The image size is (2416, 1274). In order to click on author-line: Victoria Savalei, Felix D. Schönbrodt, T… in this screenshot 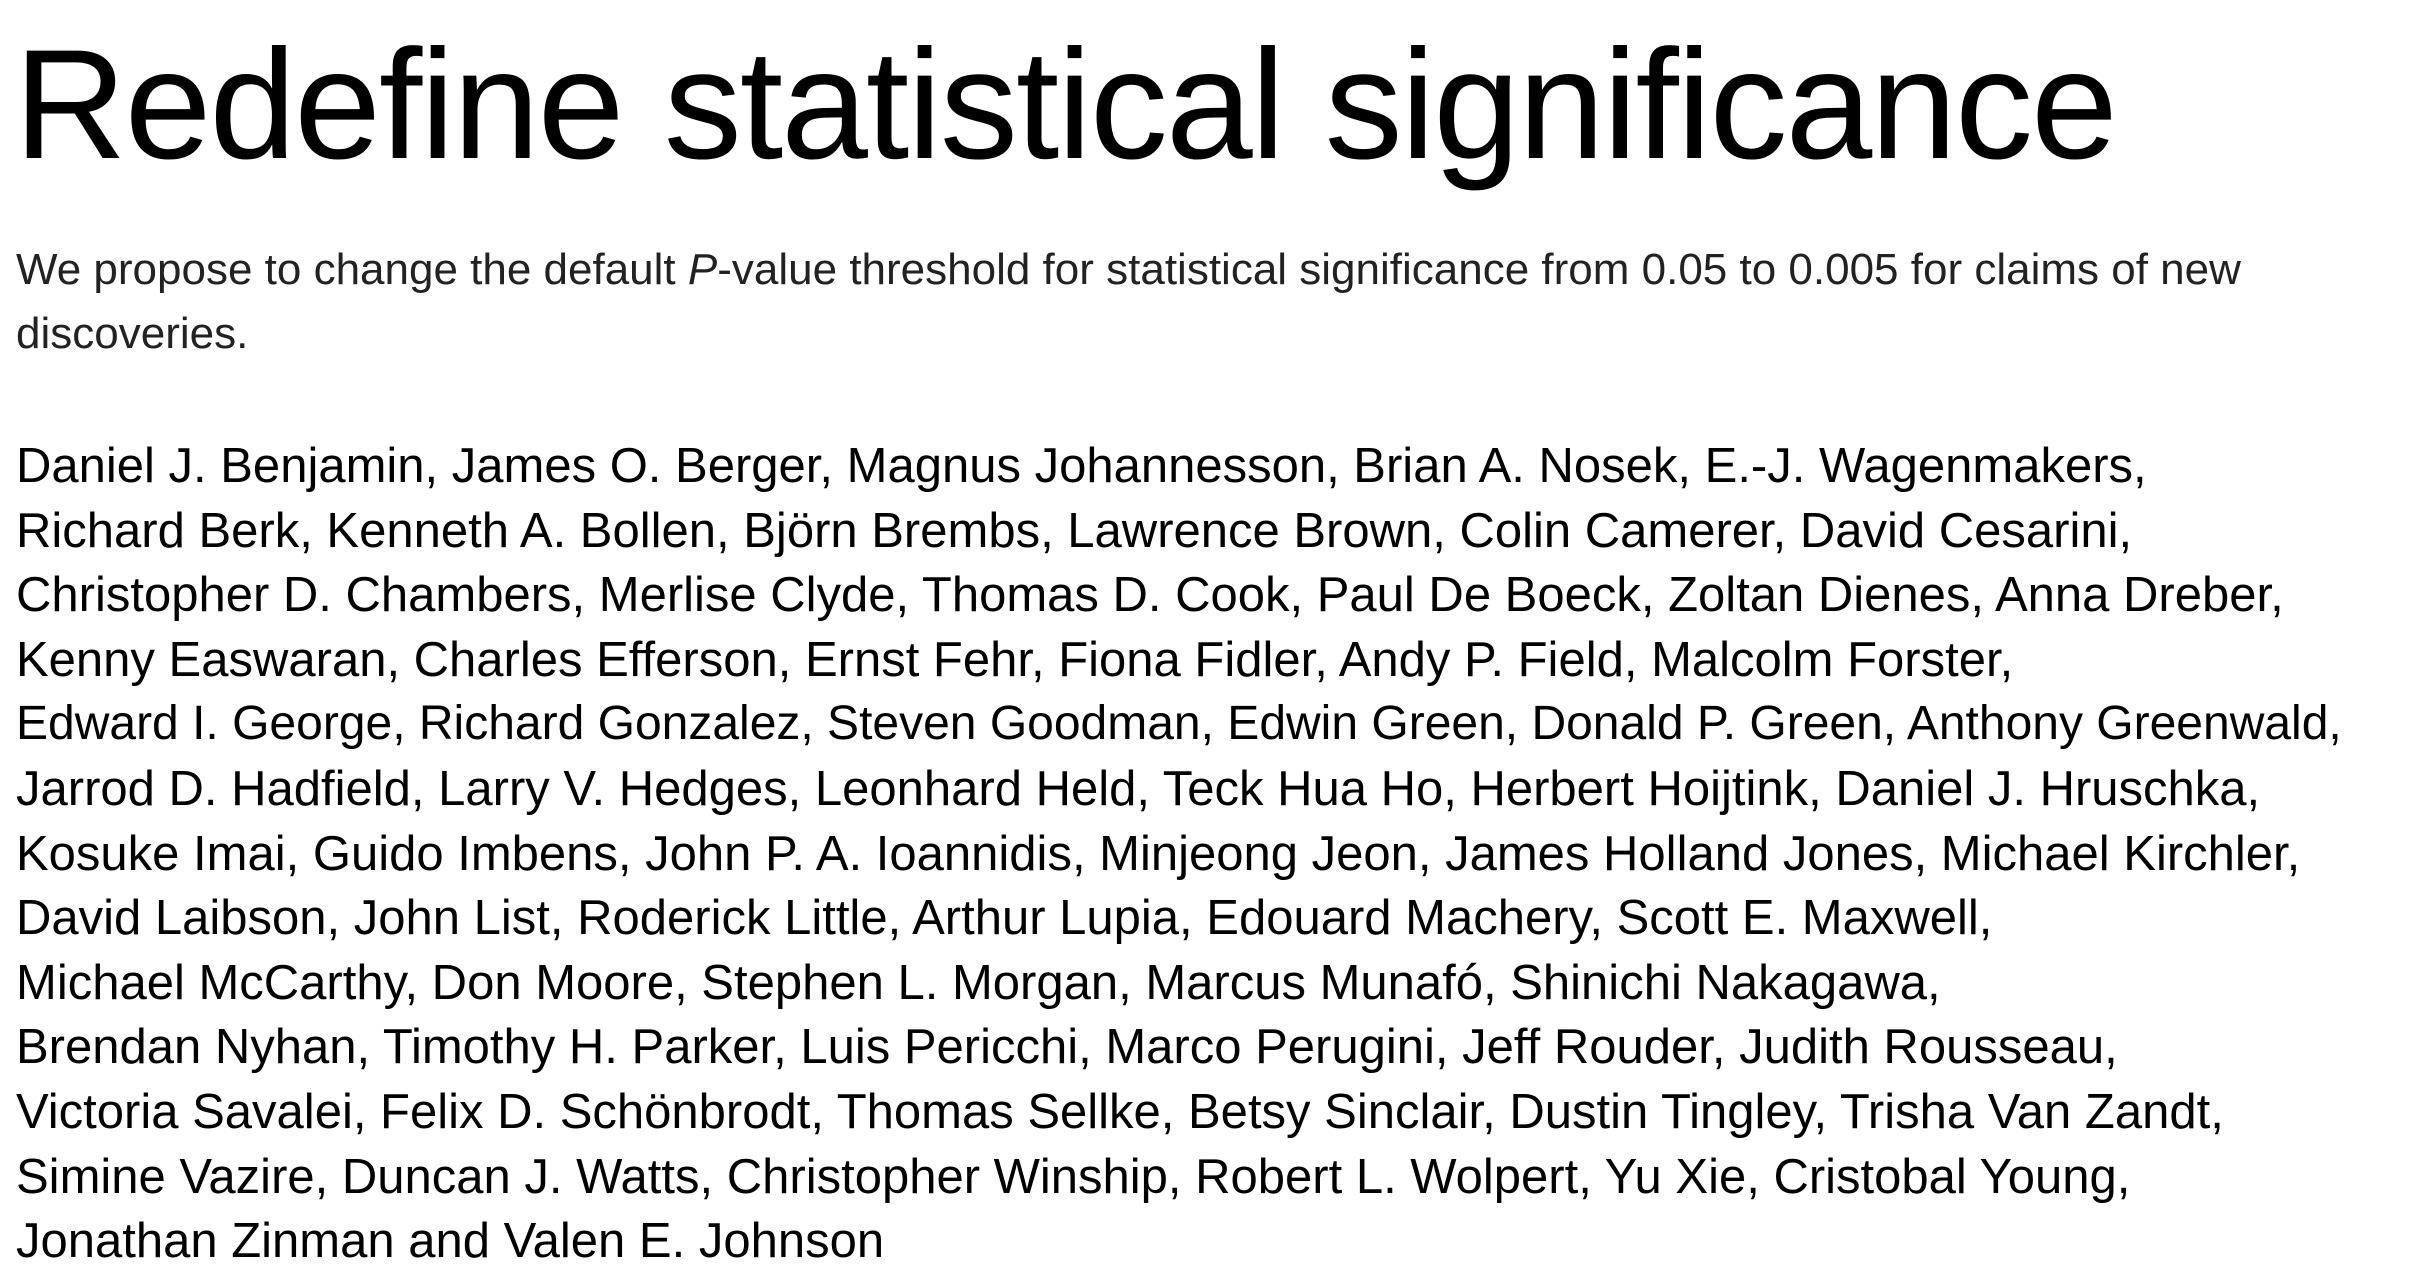, I will do `click(1120, 1111)`.